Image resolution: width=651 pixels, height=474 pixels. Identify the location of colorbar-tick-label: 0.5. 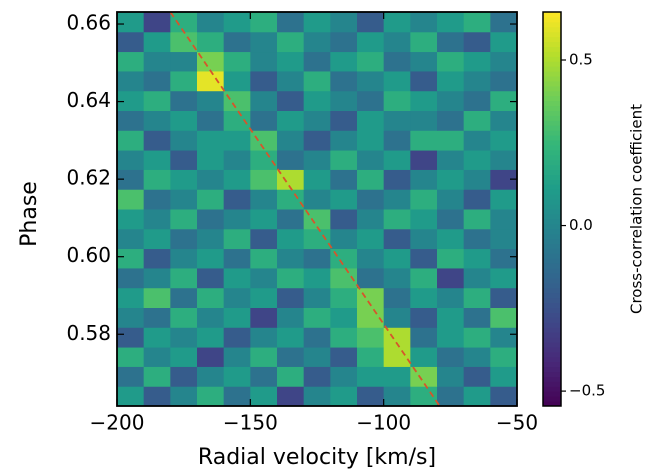
(581, 60).